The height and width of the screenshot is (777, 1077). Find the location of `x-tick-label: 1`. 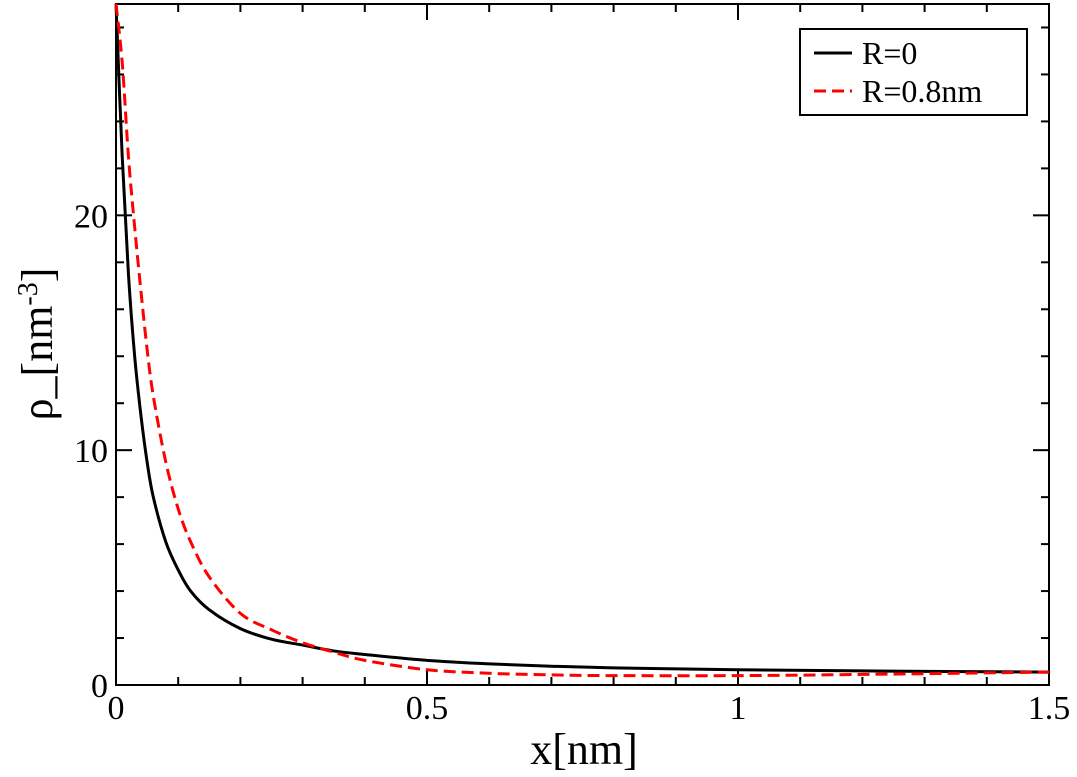

x-tick-label: 1 is located at coordinates (738, 708).